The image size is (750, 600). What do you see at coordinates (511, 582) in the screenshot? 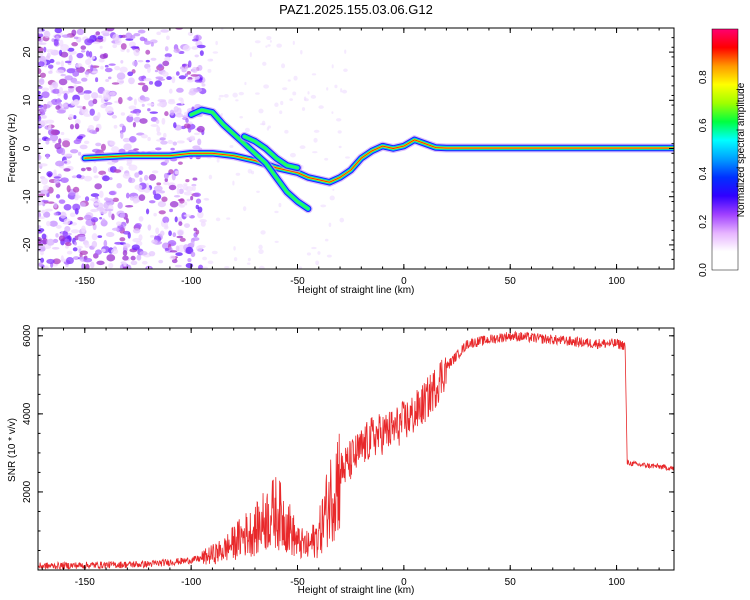
I see `snr-x-tick-label: 50` at bounding box center [511, 582].